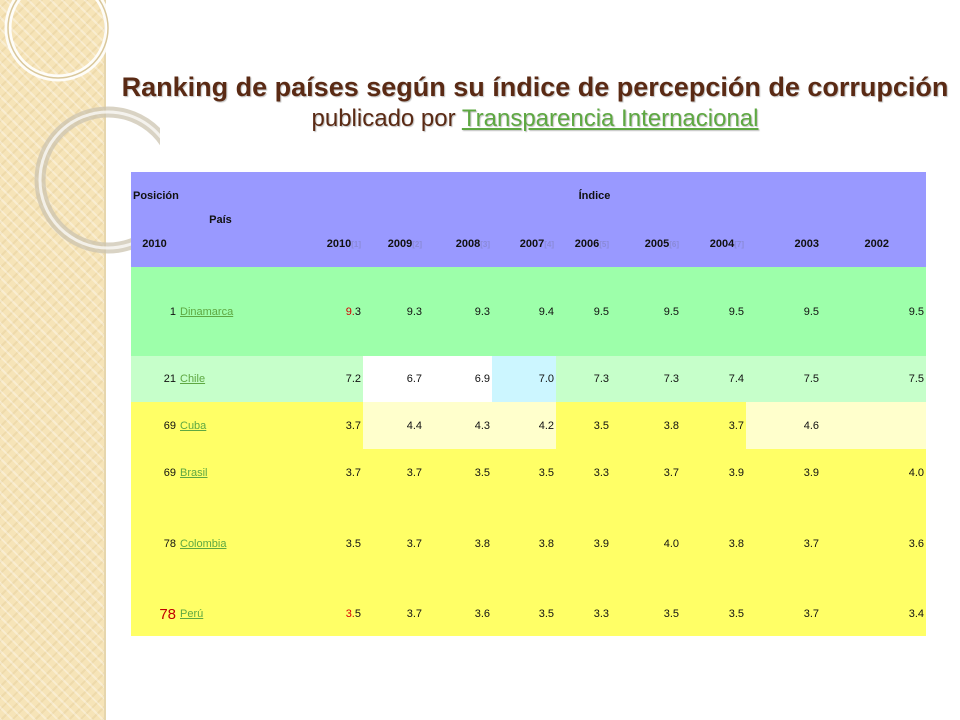  What do you see at coordinates (713, 379) in the screenshot?
I see `value-2004: 7.4` at bounding box center [713, 379].